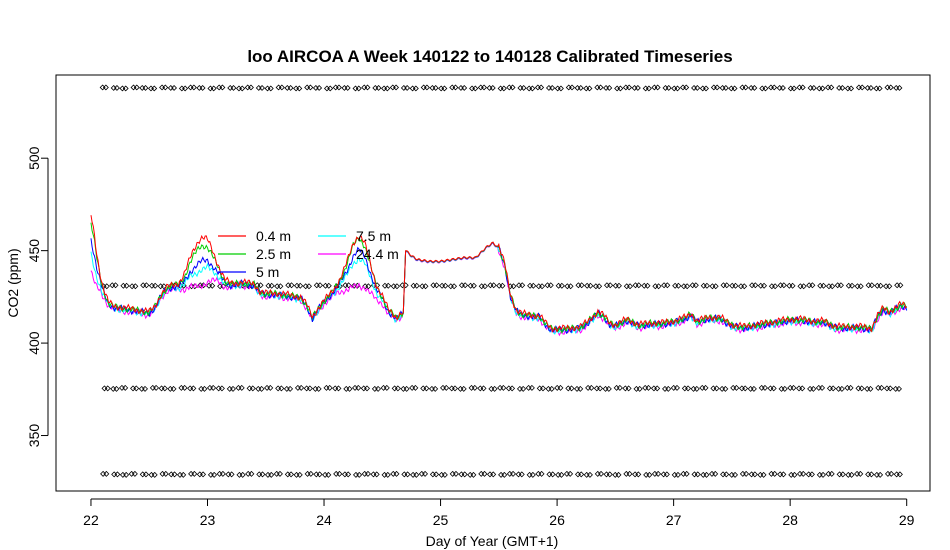  I want to click on x-tick-label: 24, so click(324, 520).